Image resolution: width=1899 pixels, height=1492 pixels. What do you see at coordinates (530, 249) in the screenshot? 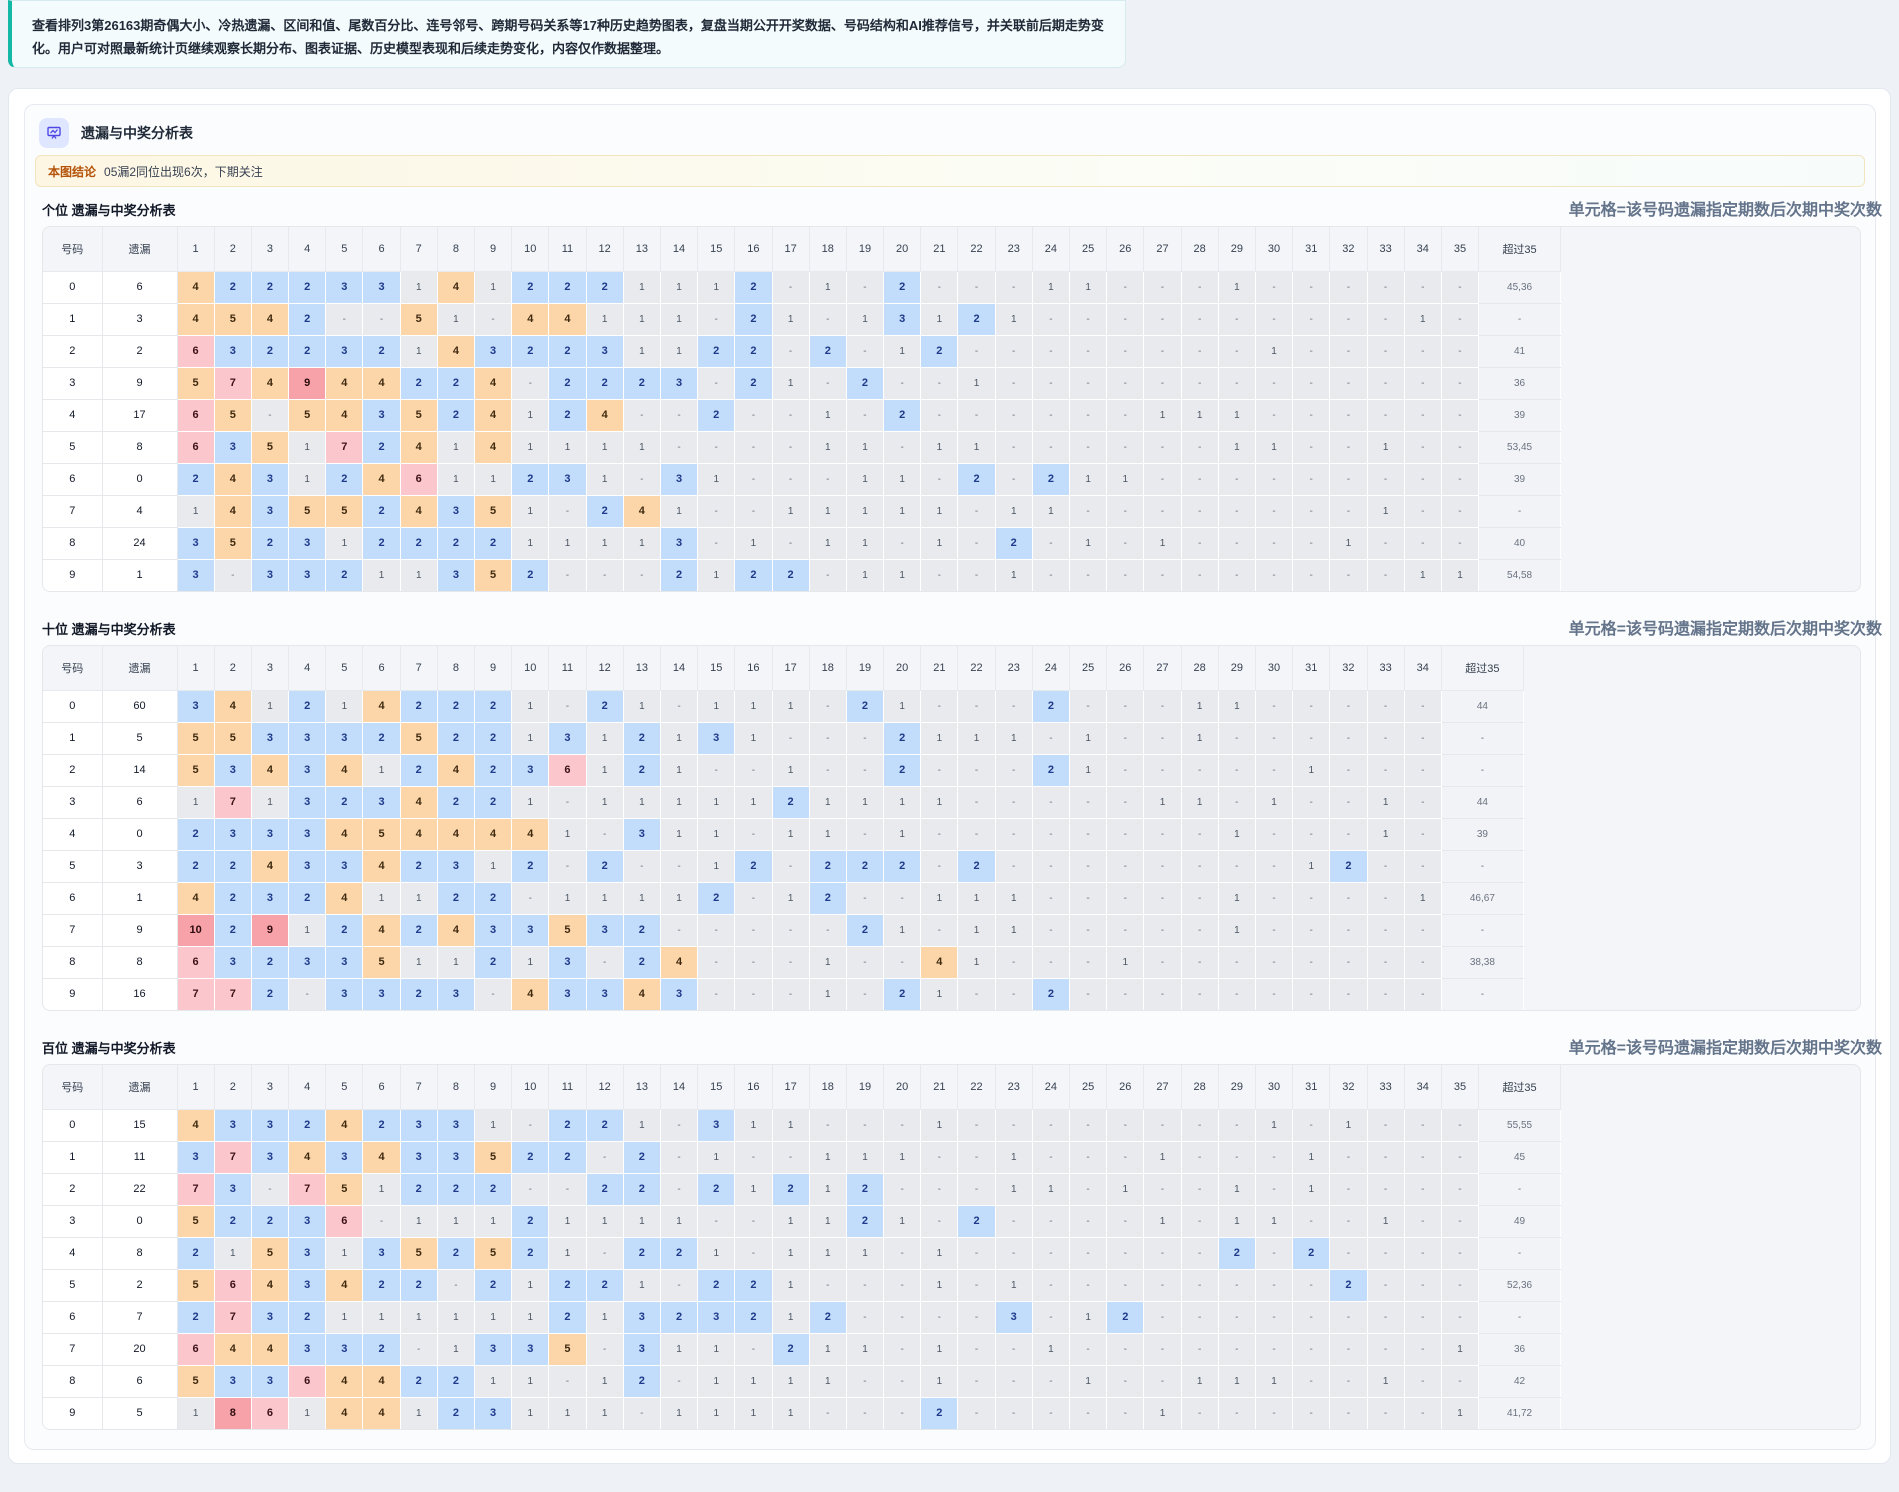
I see `header-col-10: 10` at bounding box center [530, 249].